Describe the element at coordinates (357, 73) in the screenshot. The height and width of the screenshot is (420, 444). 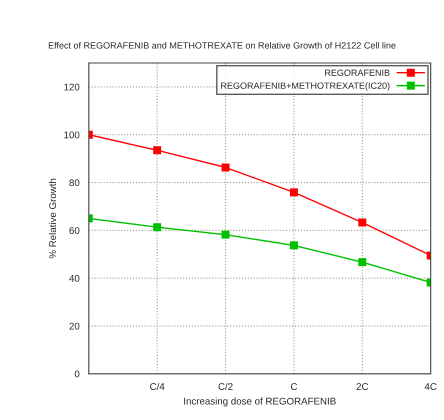
I see `legend-label: REGORAFENIB` at that location.